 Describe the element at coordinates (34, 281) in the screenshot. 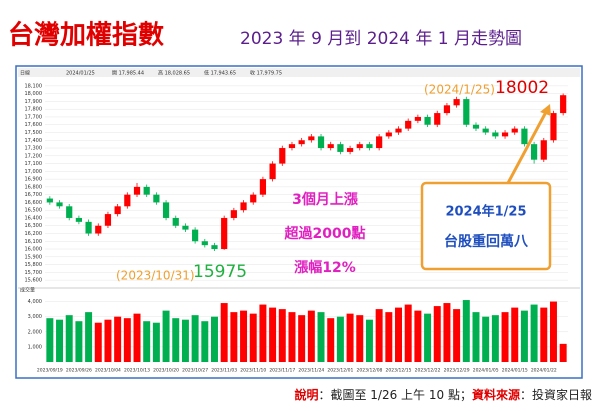

I see `y-tick-label: 15,600` at that location.